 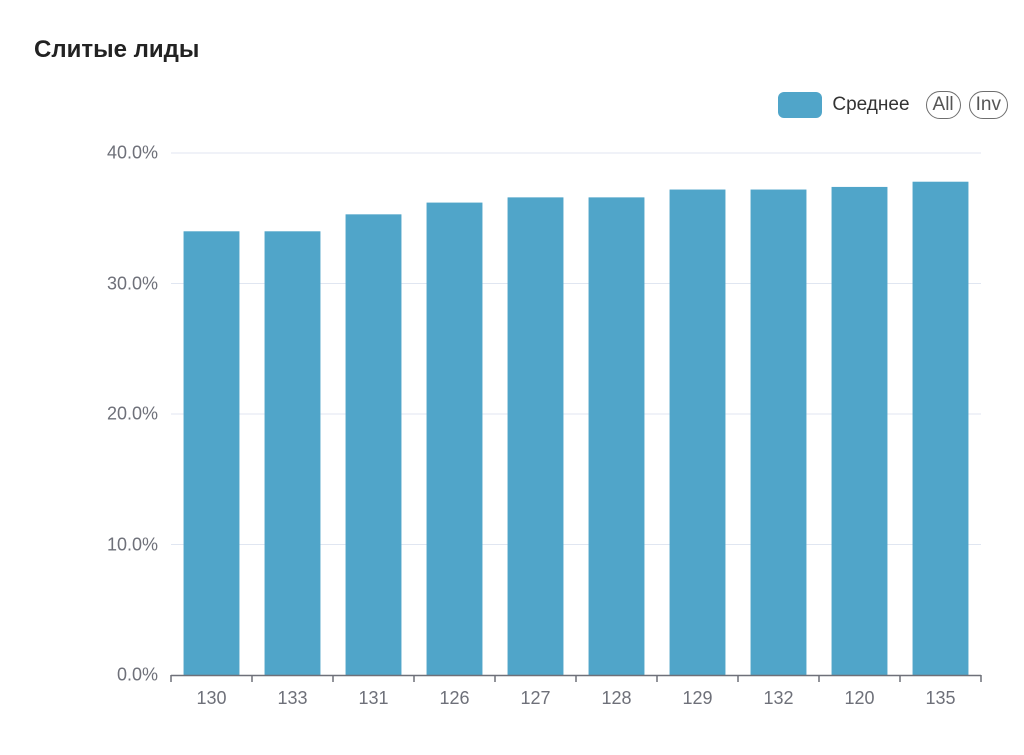 What do you see at coordinates (943, 105) in the screenshot?
I see `select-all-button: All` at bounding box center [943, 105].